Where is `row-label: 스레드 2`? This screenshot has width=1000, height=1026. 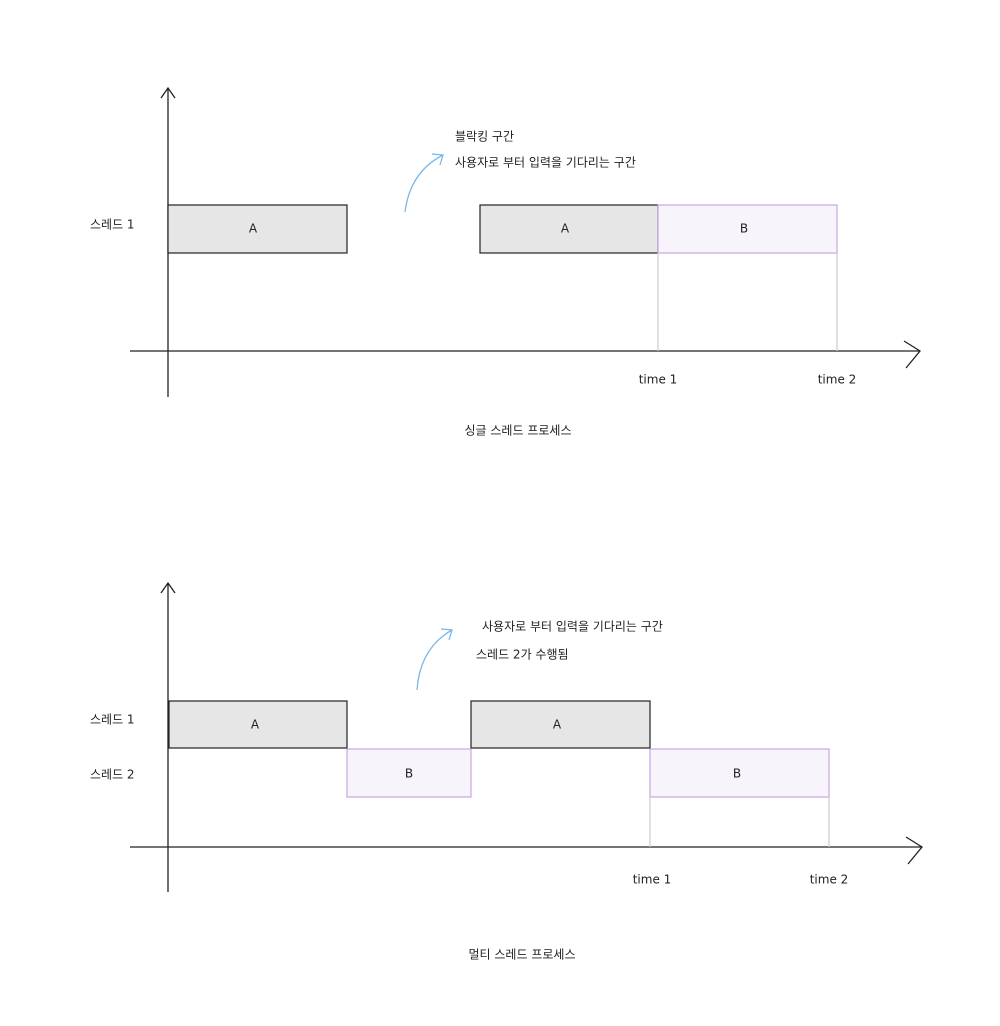 row-label: 스레드 2 is located at coordinates (112, 775).